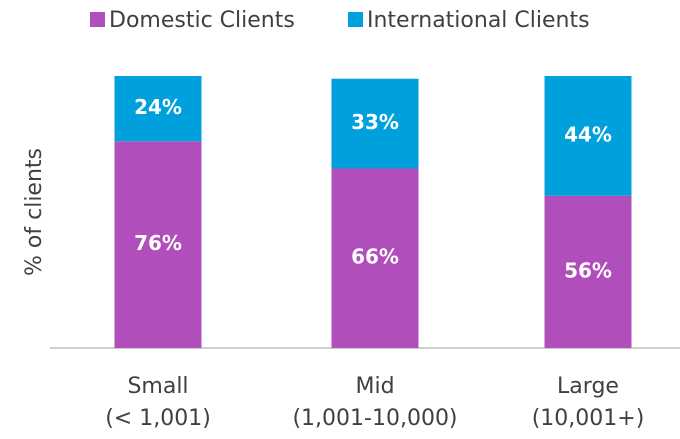 The width and height of the screenshot is (680, 439). I want to click on x-tick-label: (10,001+), so click(588, 418).